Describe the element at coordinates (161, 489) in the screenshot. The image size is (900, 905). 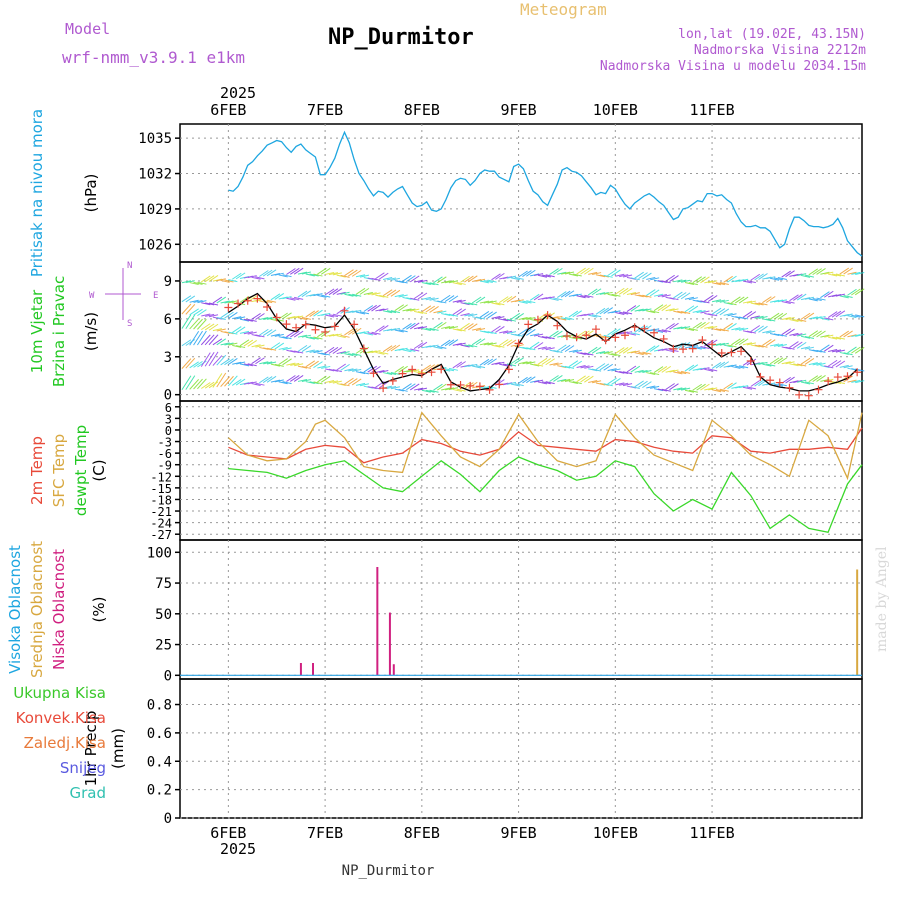
I see `temperature-tick-label: -15` at that location.